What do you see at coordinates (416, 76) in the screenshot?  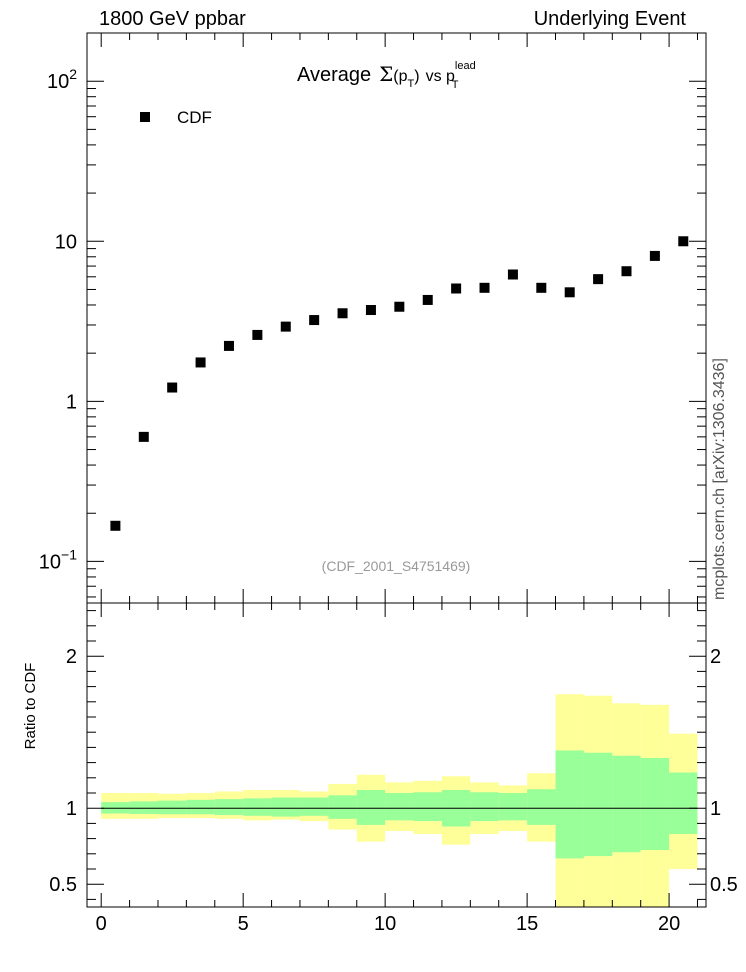 I see `title-close: )` at bounding box center [416, 76].